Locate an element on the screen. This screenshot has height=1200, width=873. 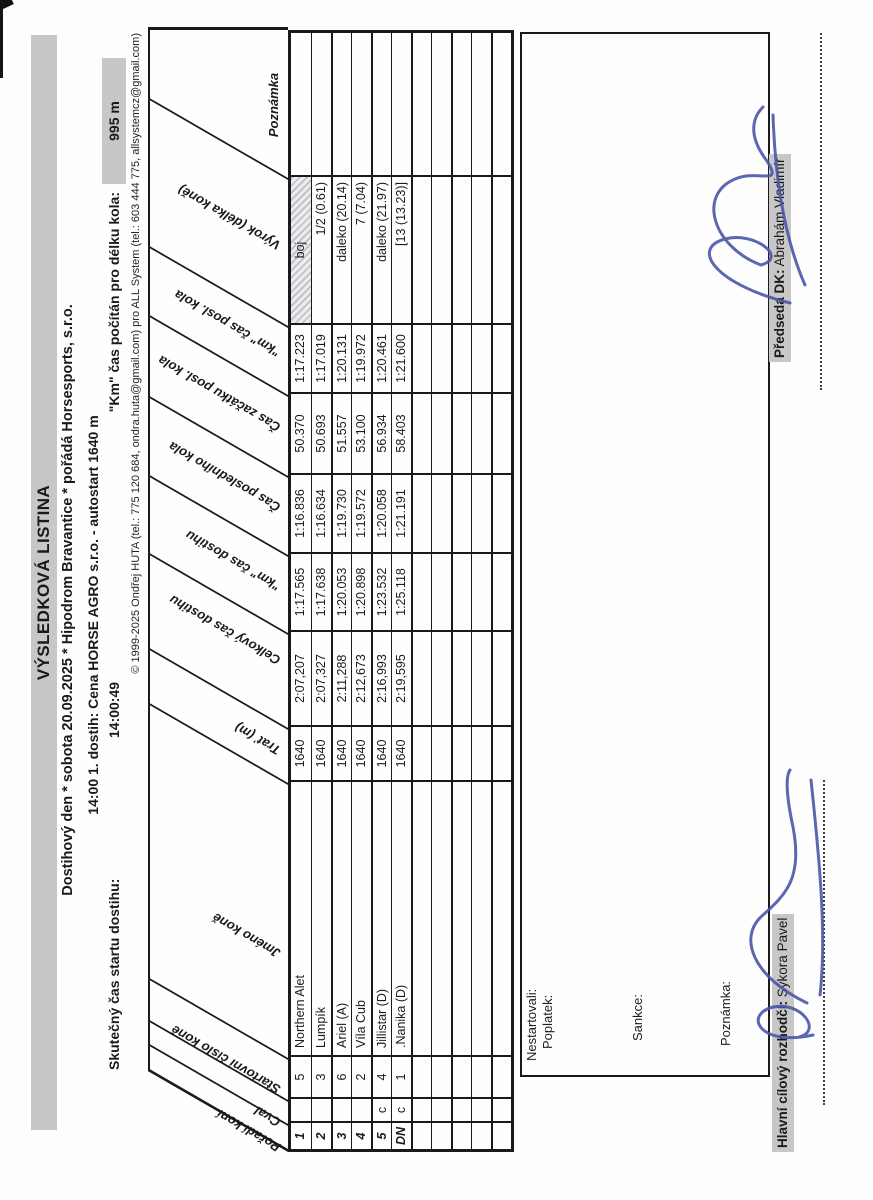
cell-km_dostihu: 1:17.565 is located at coordinates (301, 593).